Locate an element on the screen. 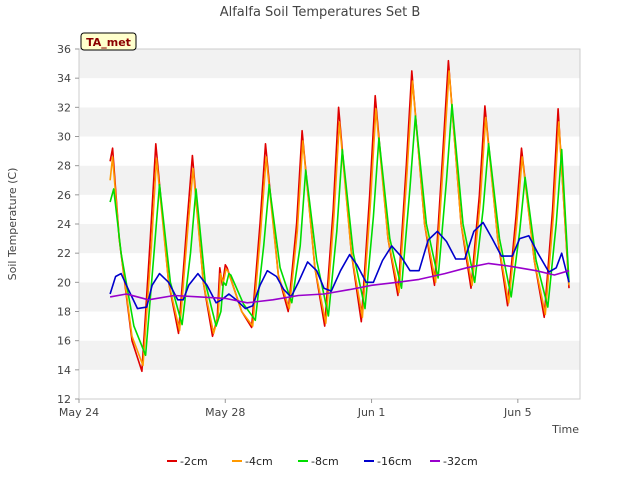 The height and width of the screenshot is (480, 640). legend-label: -16cm is located at coordinates (394, 461).